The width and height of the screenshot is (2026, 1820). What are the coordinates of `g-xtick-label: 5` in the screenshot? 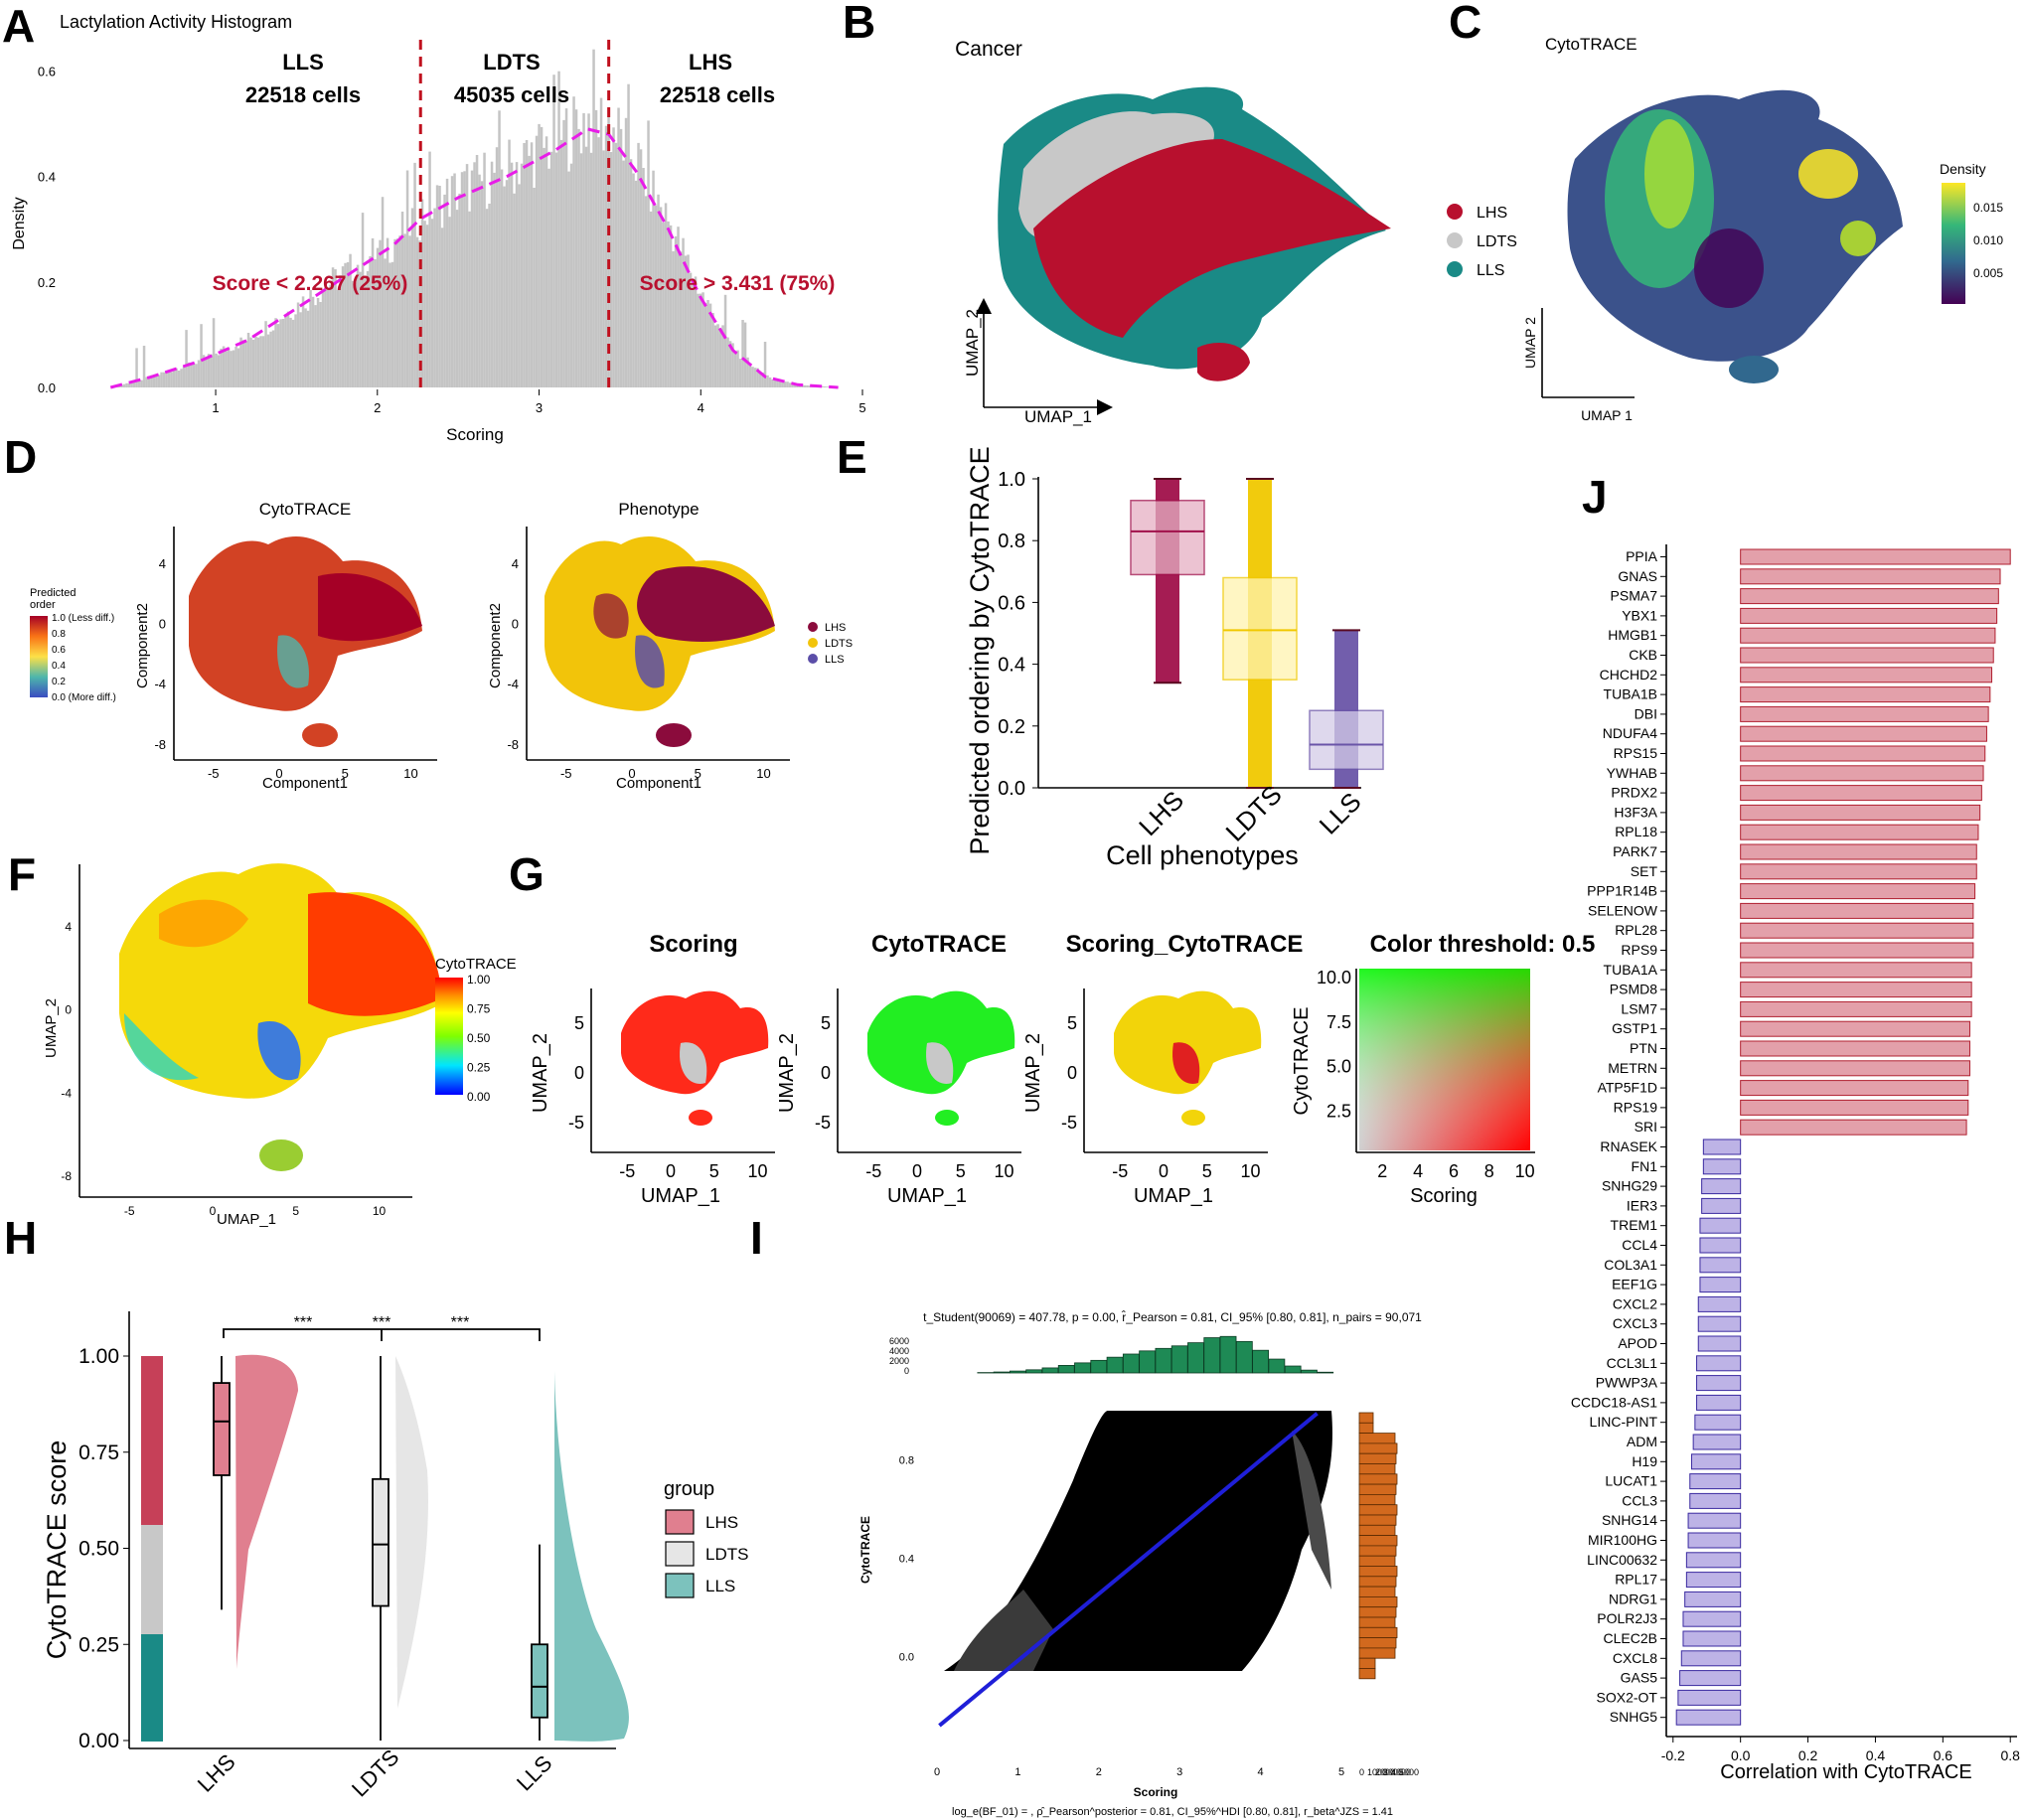 It's located at (961, 1171).